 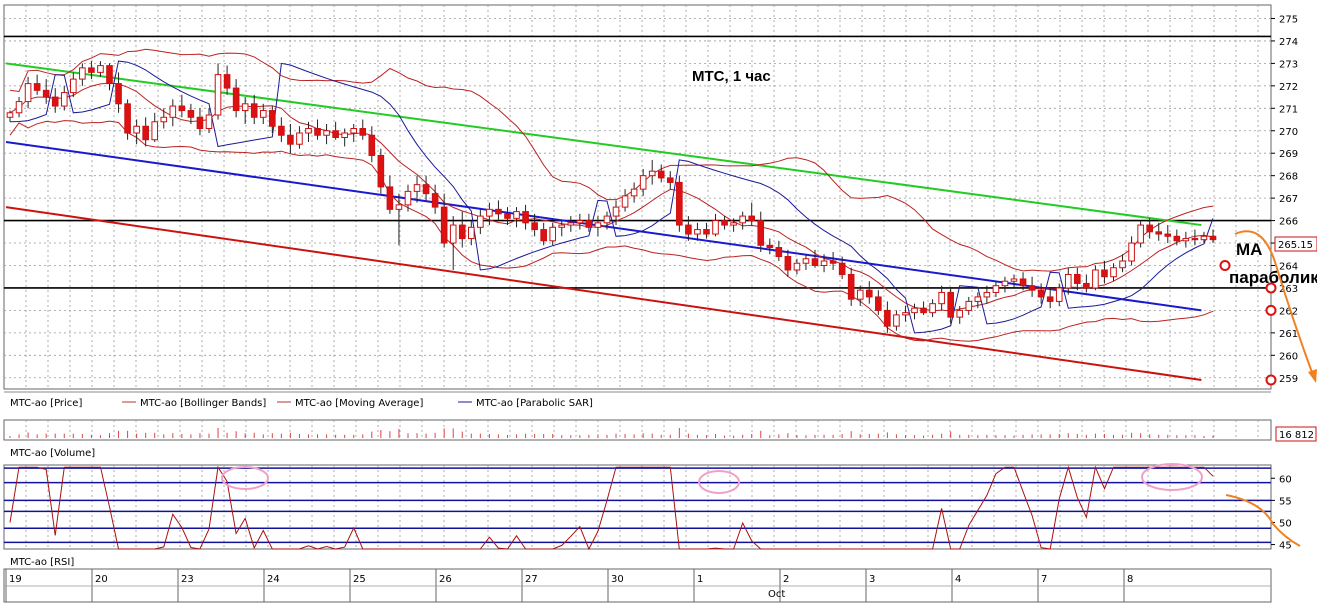 I want to click on x-tick-label: 4, so click(x=958, y=579).